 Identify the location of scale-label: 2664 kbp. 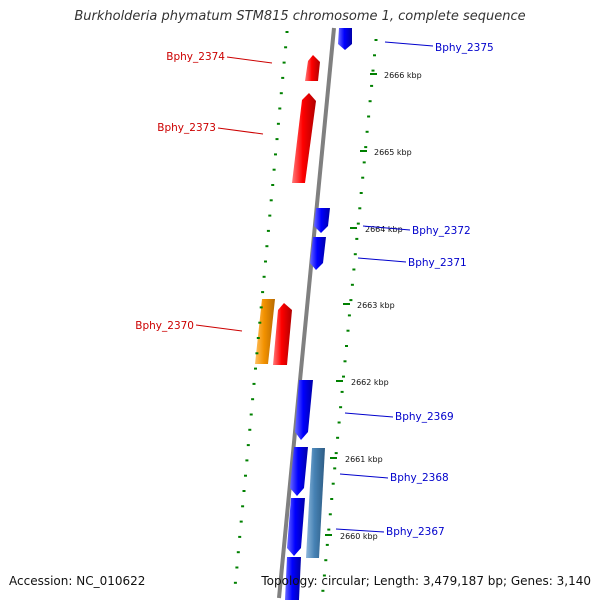
(384, 229).